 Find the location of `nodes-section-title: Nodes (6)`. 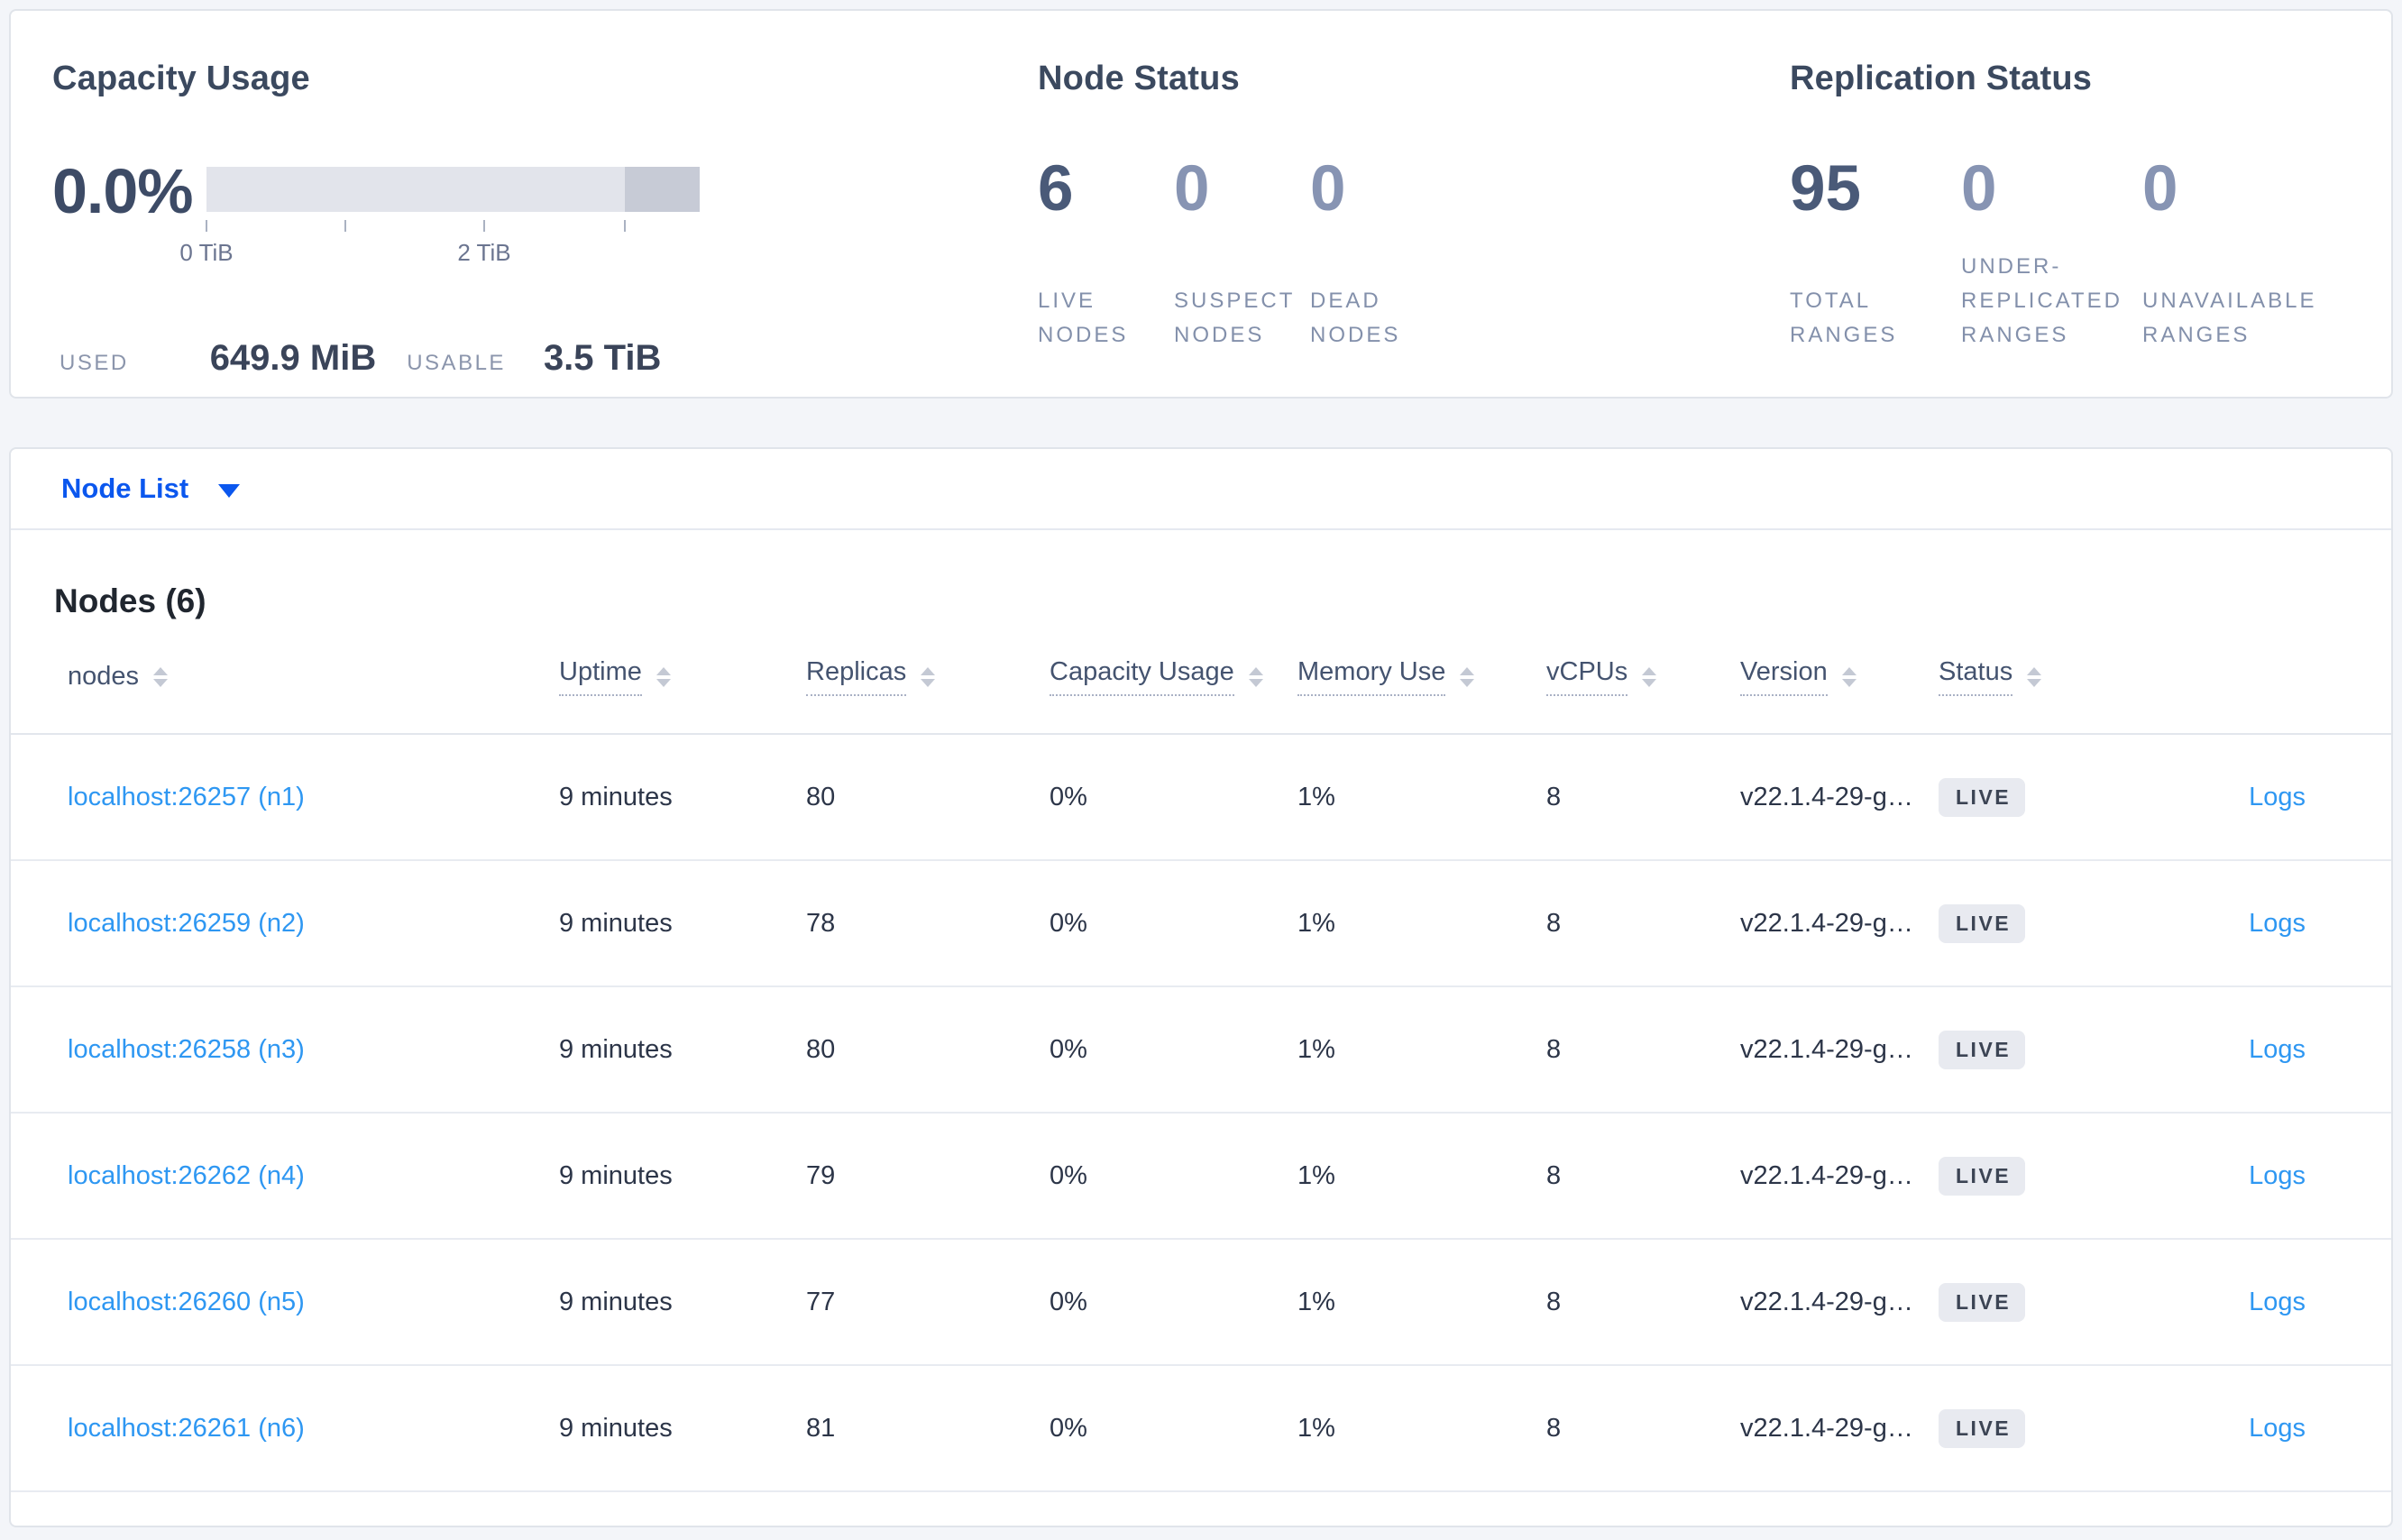

nodes-section-title: Nodes (6) is located at coordinates (130, 600).